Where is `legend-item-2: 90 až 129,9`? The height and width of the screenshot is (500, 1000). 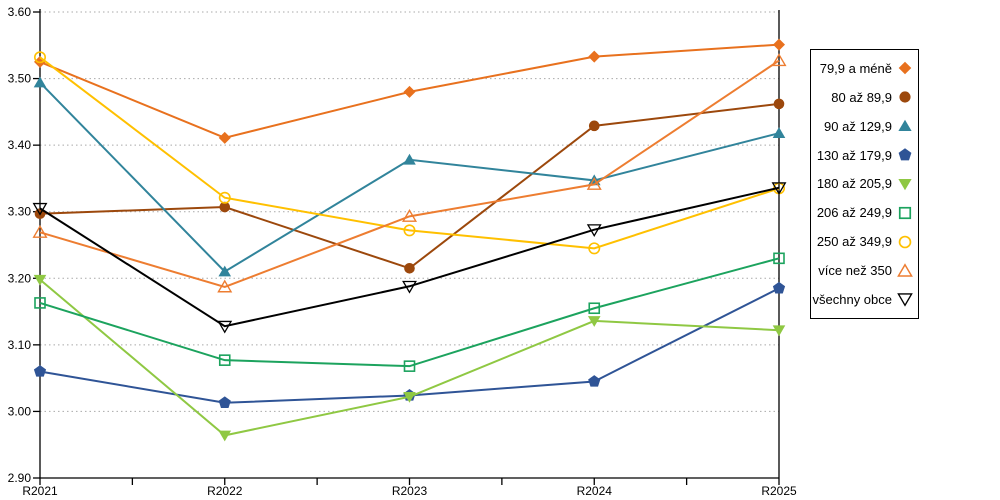
legend-item-2: 90 až 129,9 is located at coordinates (863, 126).